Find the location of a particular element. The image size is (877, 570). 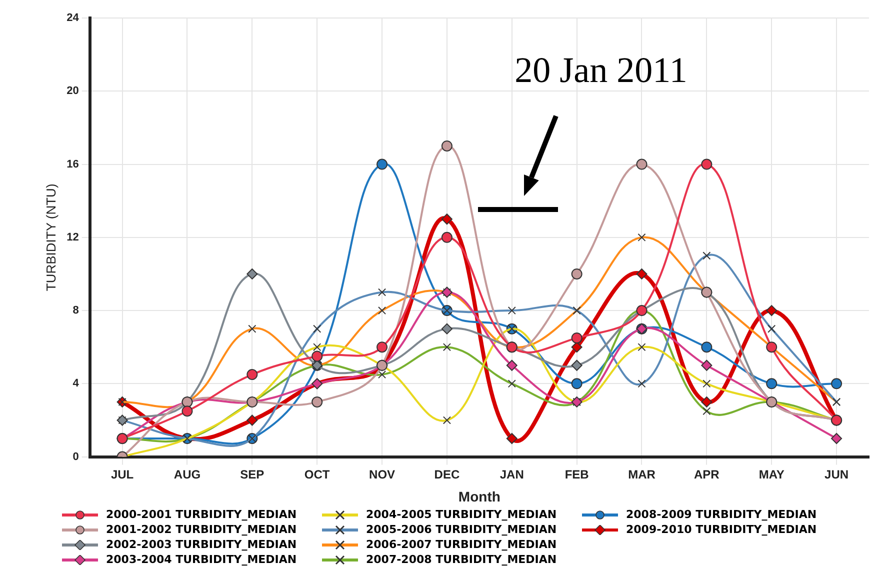

x-tick-label: APR is located at coordinates (707, 474).